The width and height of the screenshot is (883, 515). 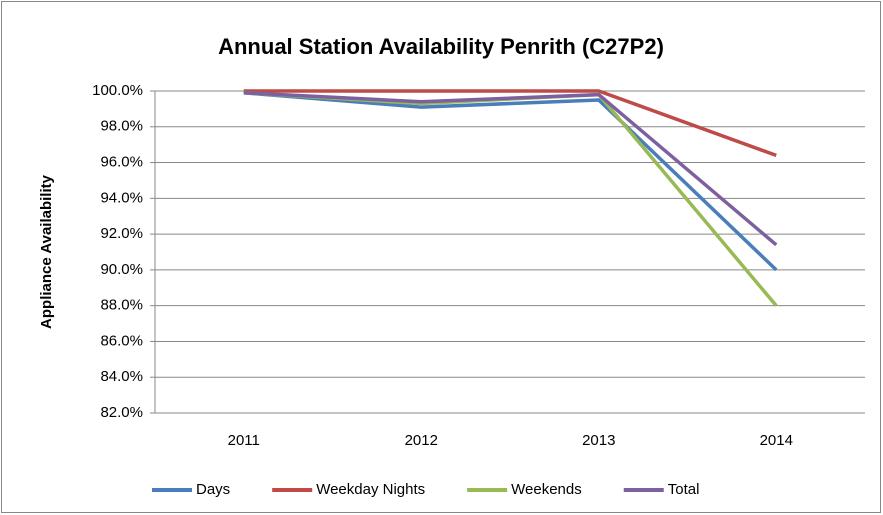 I want to click on x-tick-label: 2014, so click(x=776, y=440).